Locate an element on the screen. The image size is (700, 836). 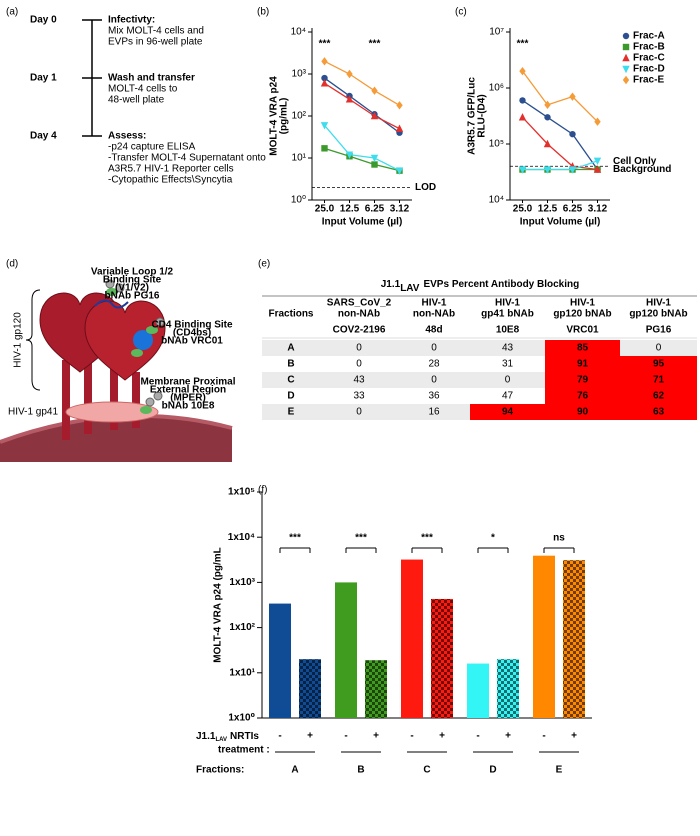
category-label: D is located at coordinates (492, 770).